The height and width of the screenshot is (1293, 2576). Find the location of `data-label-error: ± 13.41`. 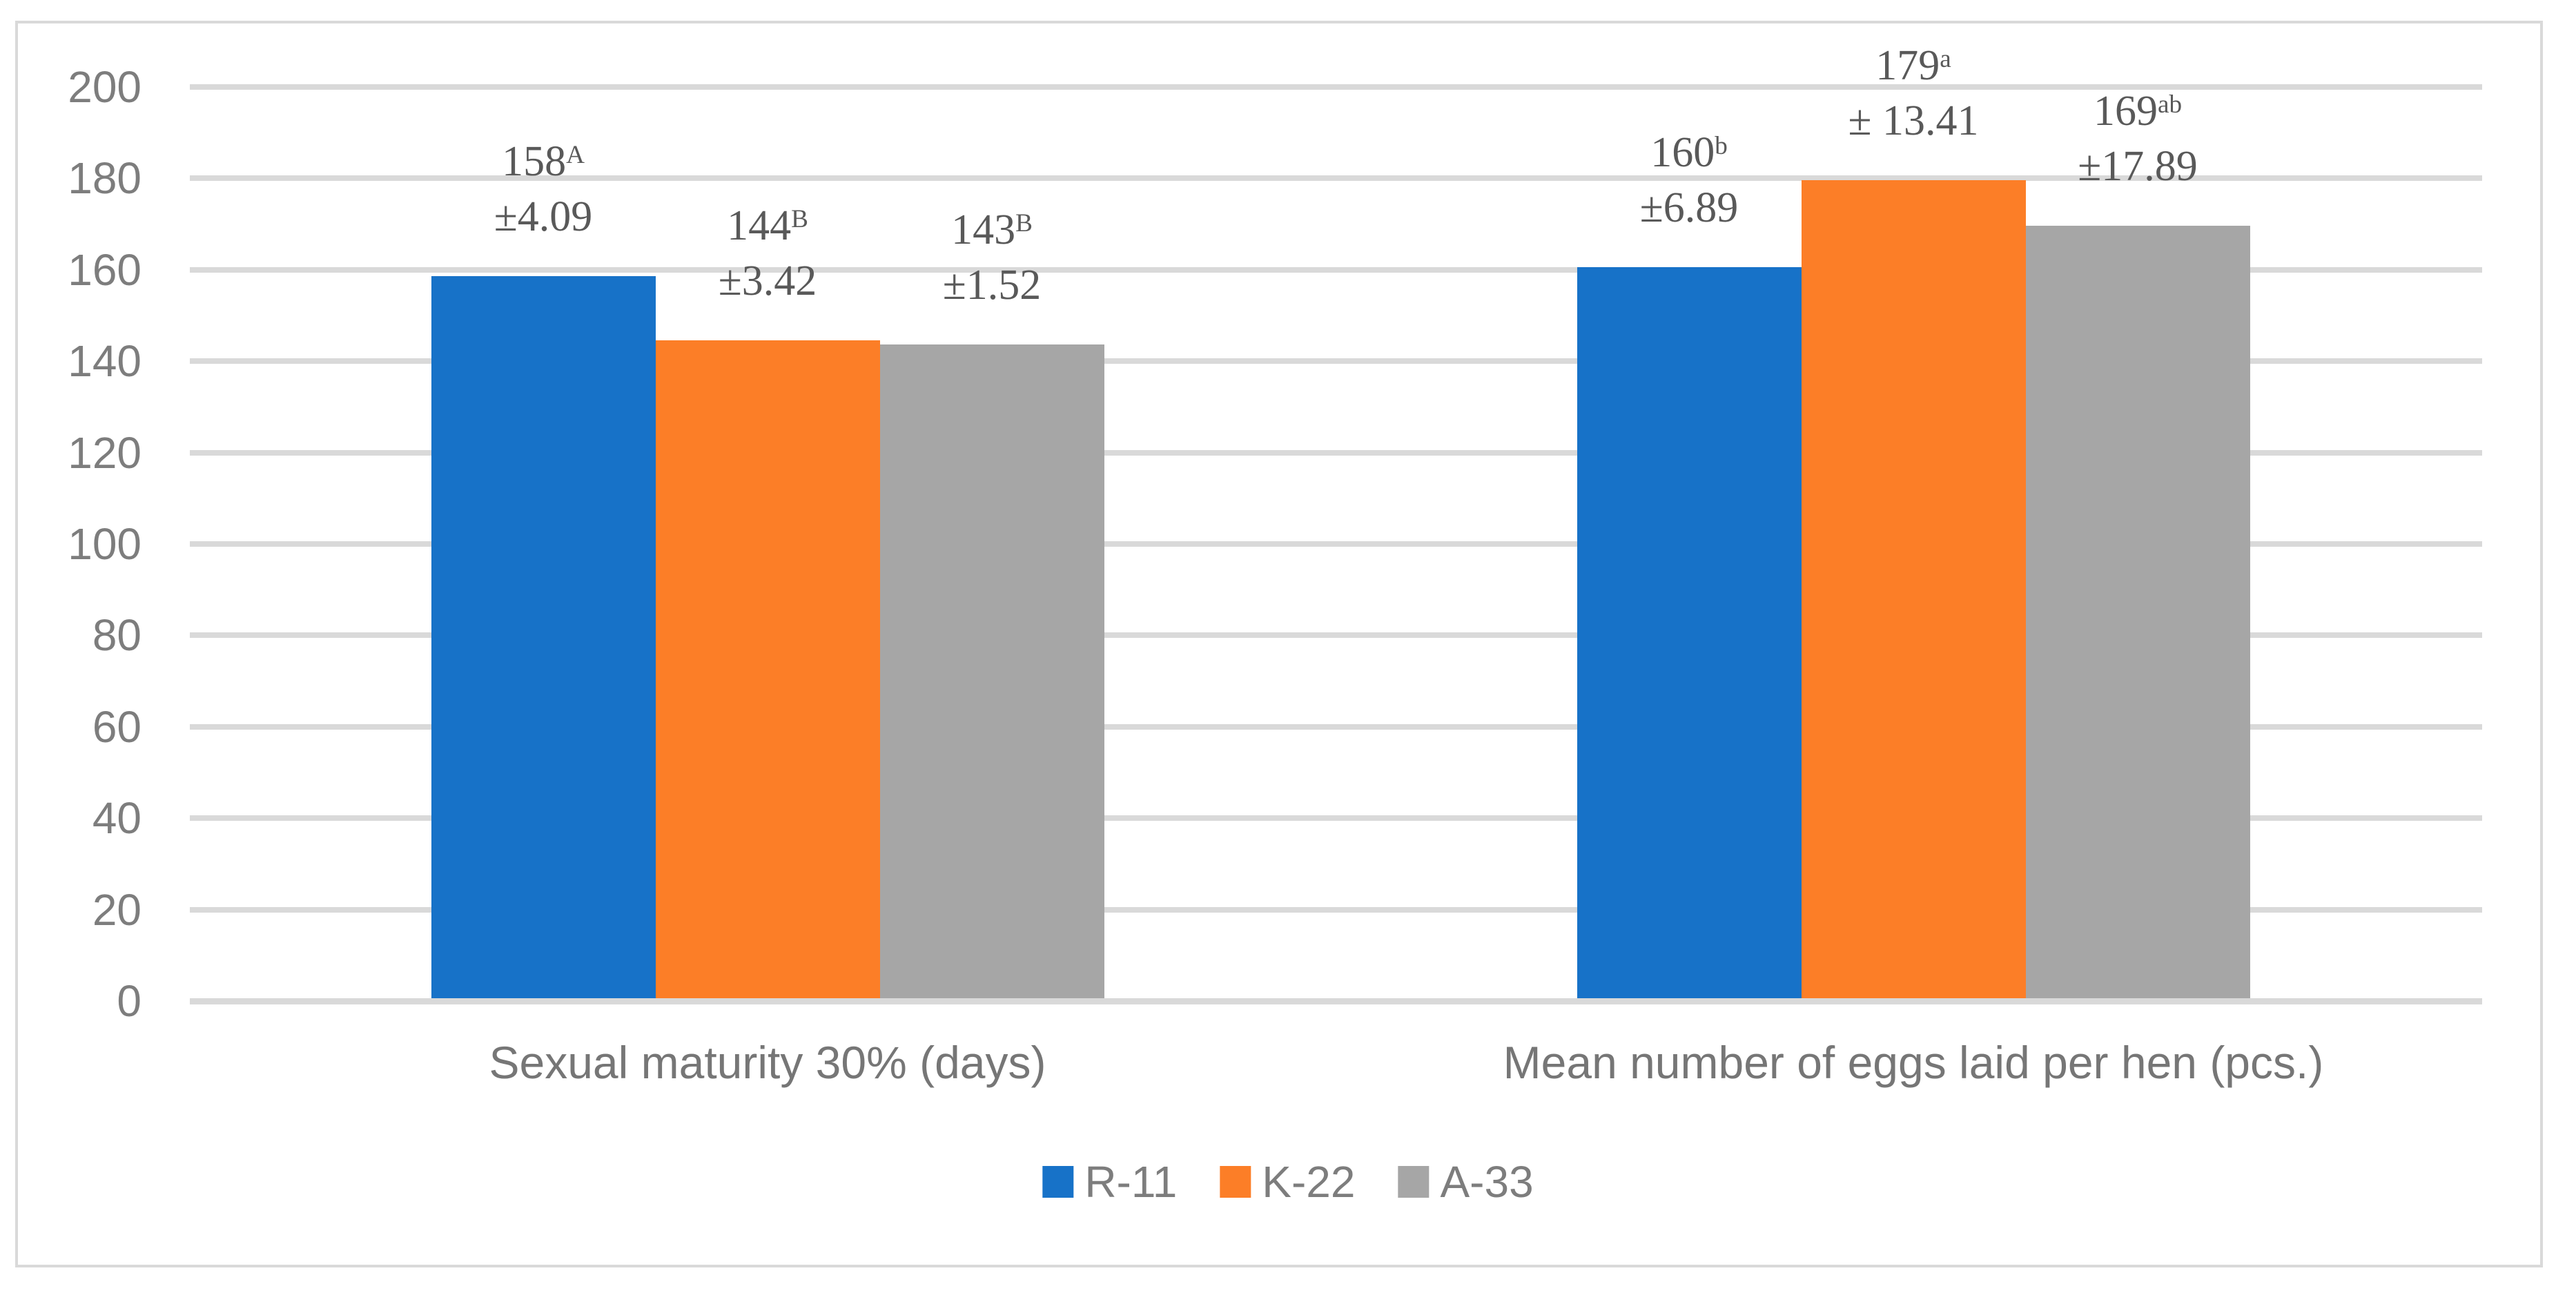

data-label-error: ± 13.41 is located at coordinates (1913, 121).